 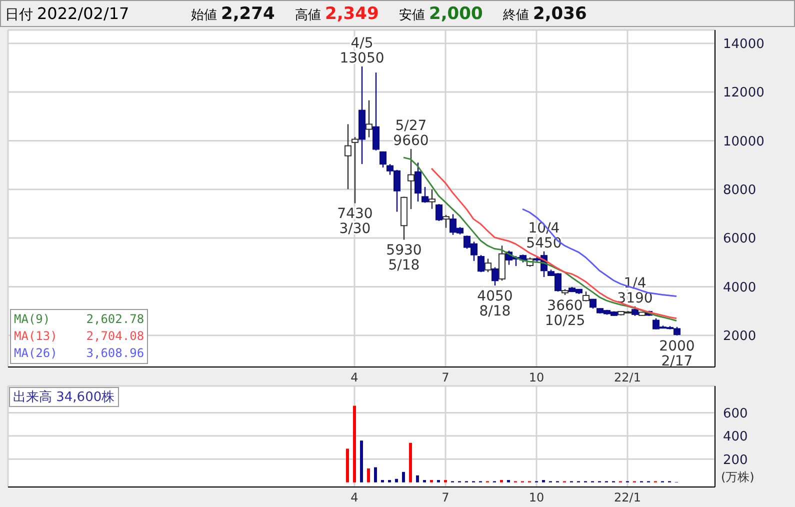 What do you see at coordinates (735, 437) in the screenshot?
I see `y-tick-label: 400` at bounding box center [735, 437].